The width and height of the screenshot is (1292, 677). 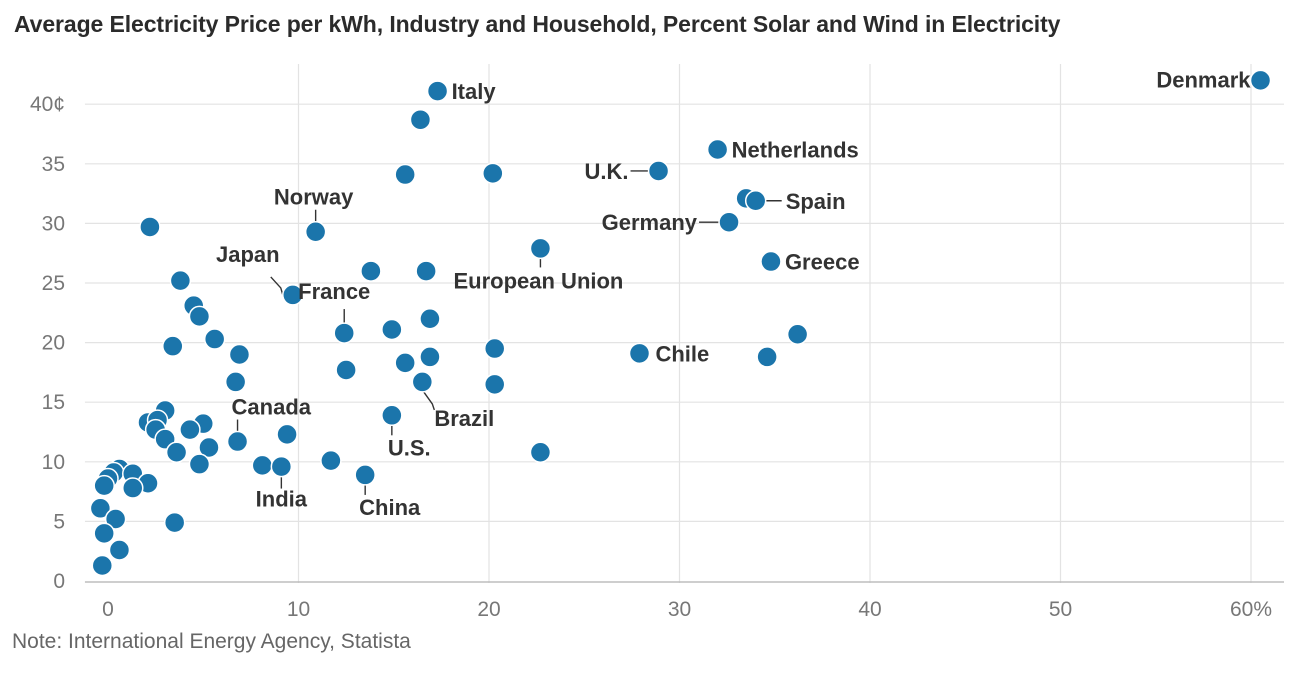 I want to click on x-tick-label: 50, so click(x=1060, y=609).